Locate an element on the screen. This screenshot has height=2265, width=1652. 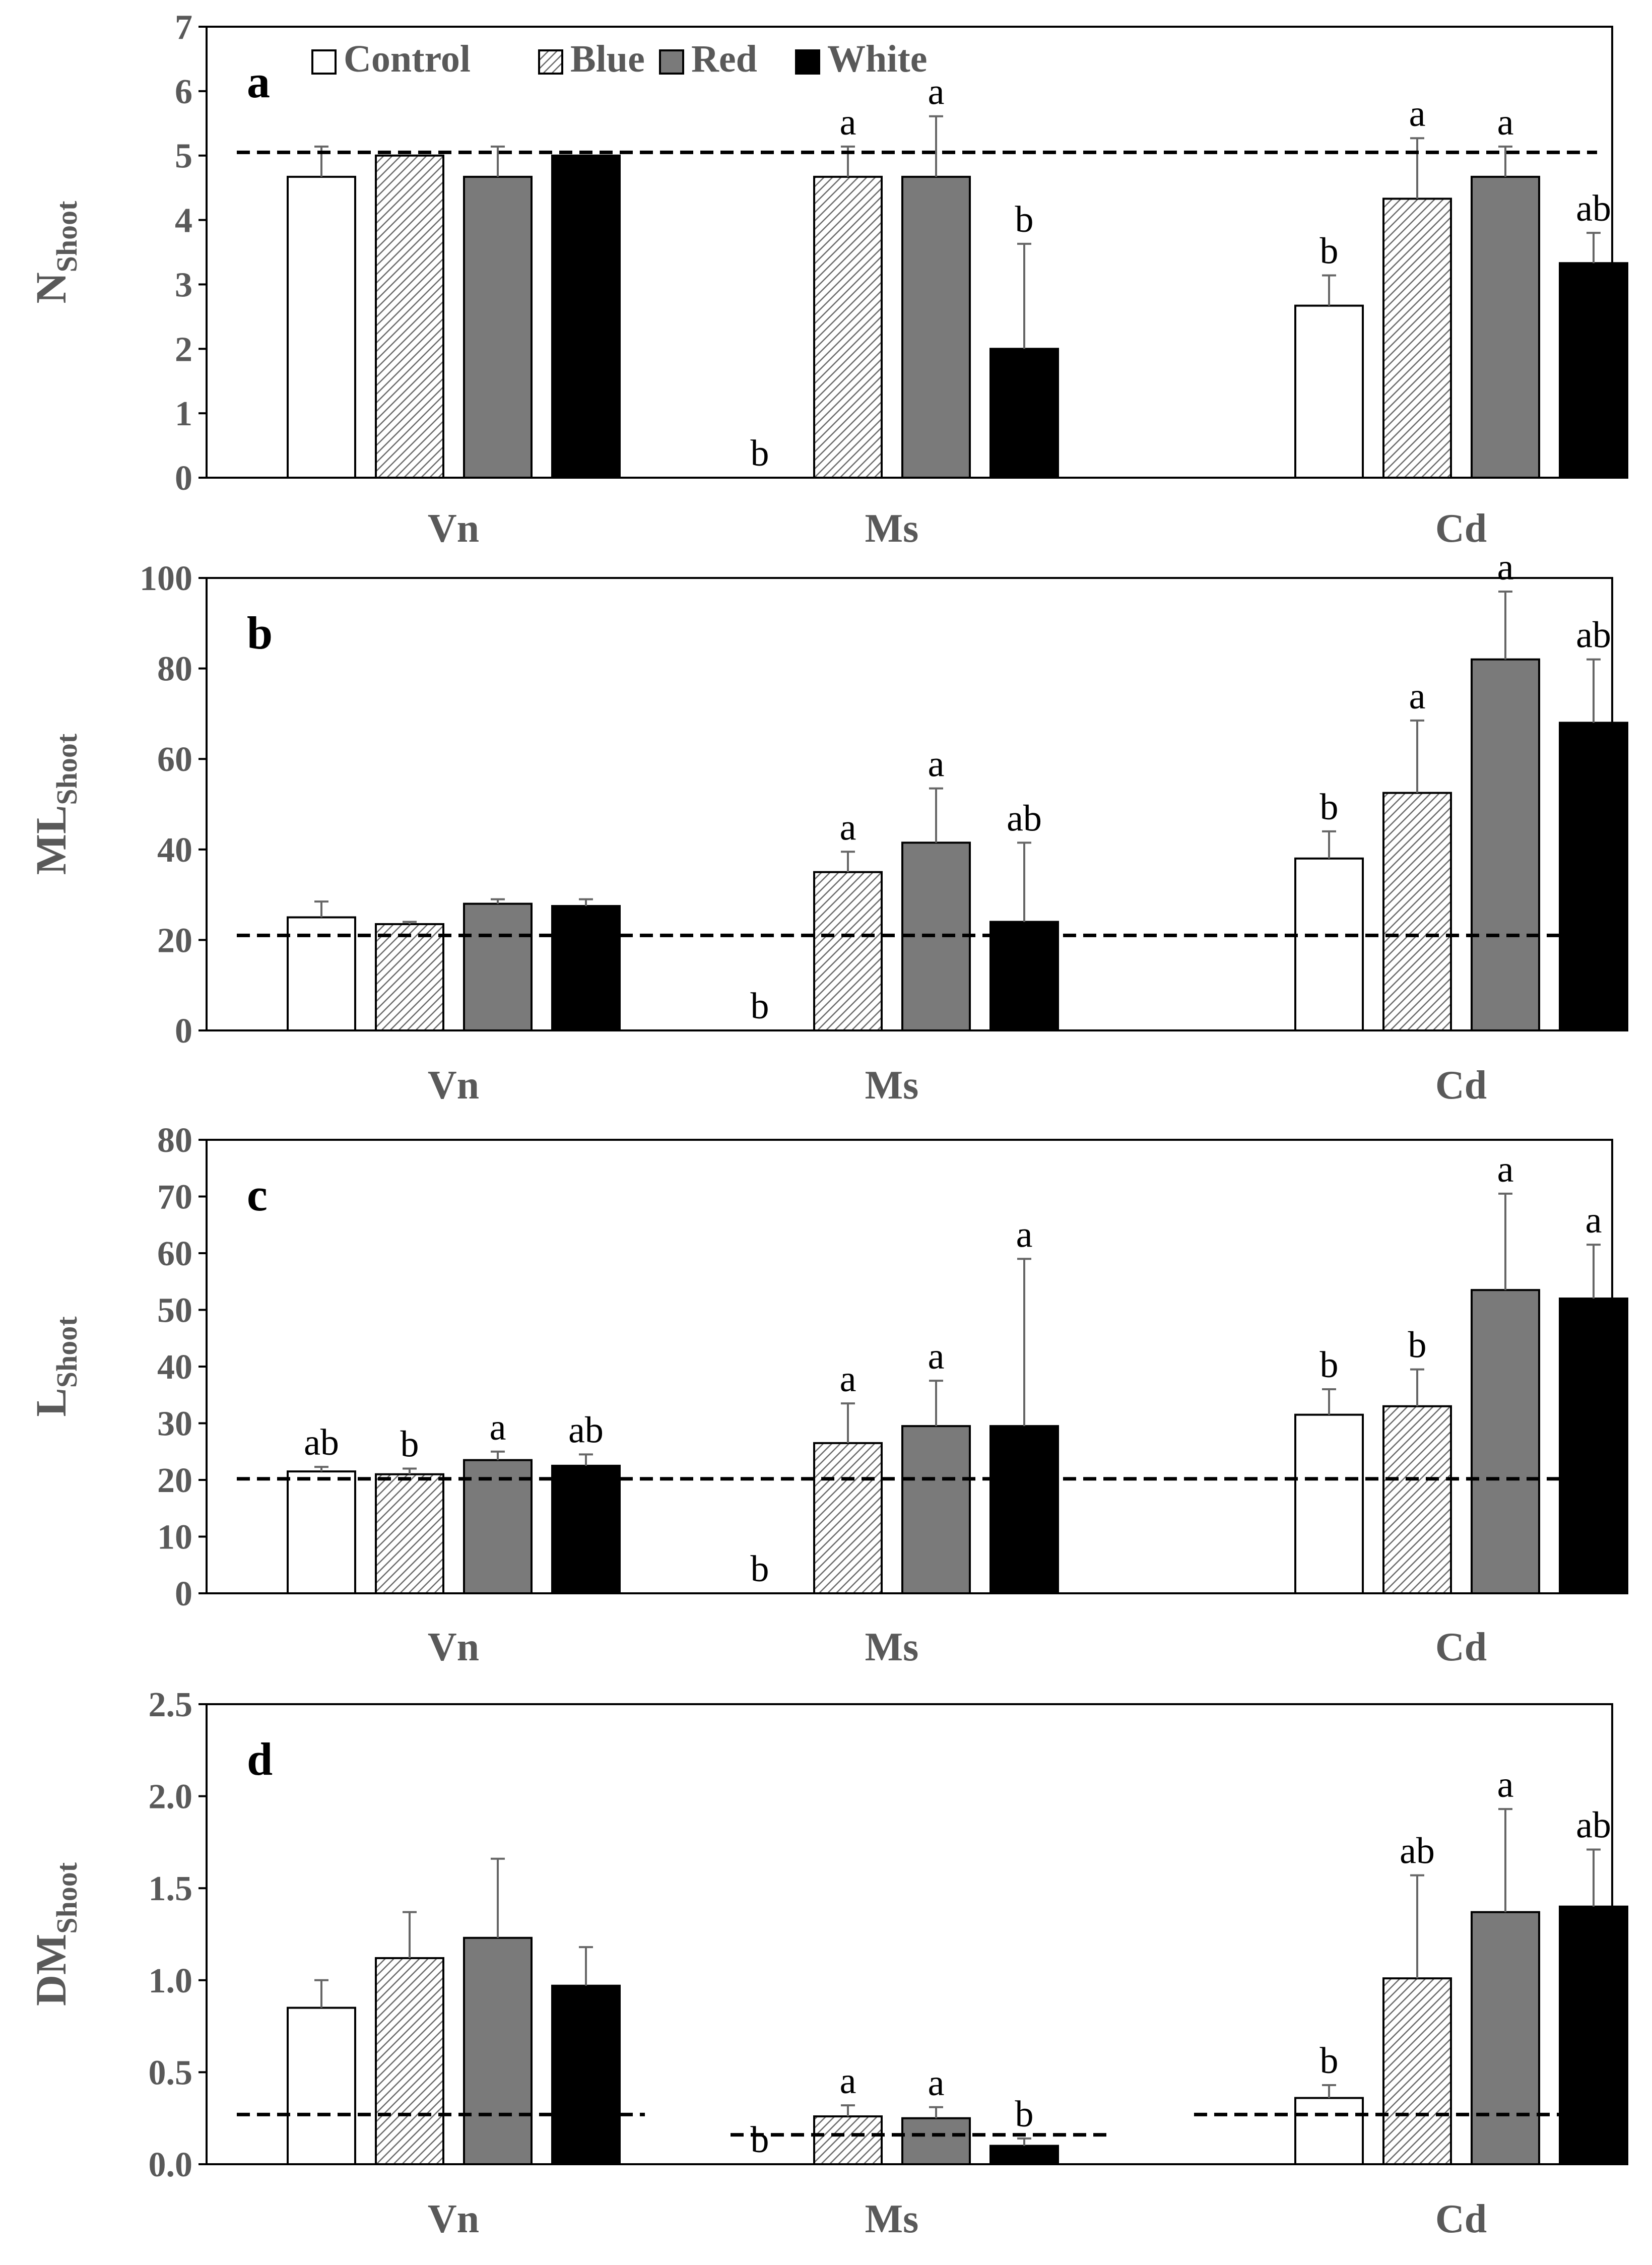
y-axis-label-main: DM is located at coordinates (51, 1970).